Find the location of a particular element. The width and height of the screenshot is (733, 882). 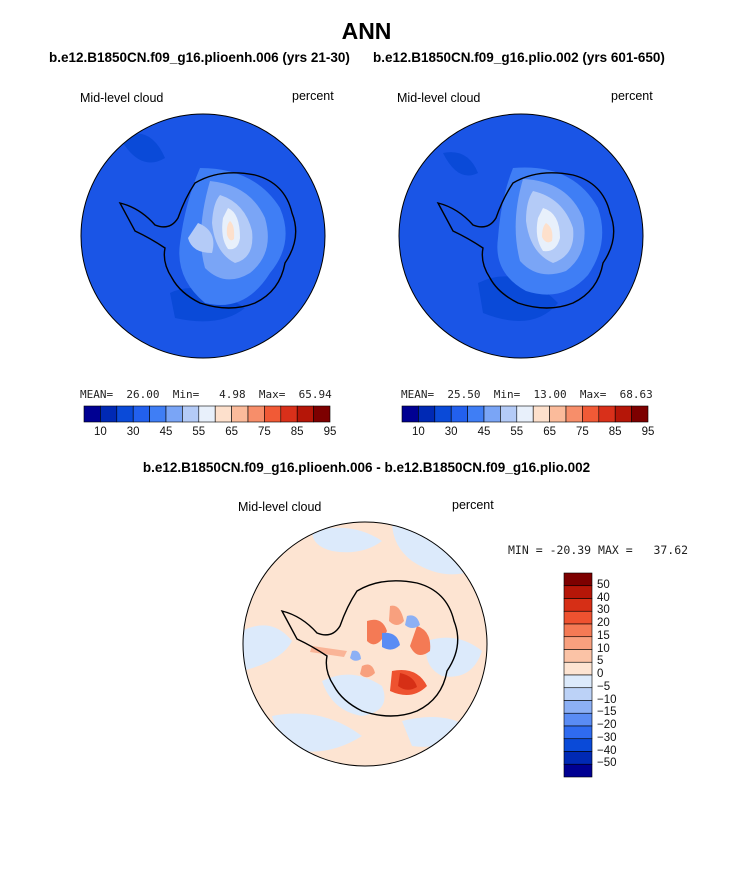

colorbar-tick-label: 20 is located at coordinates (603, 623).